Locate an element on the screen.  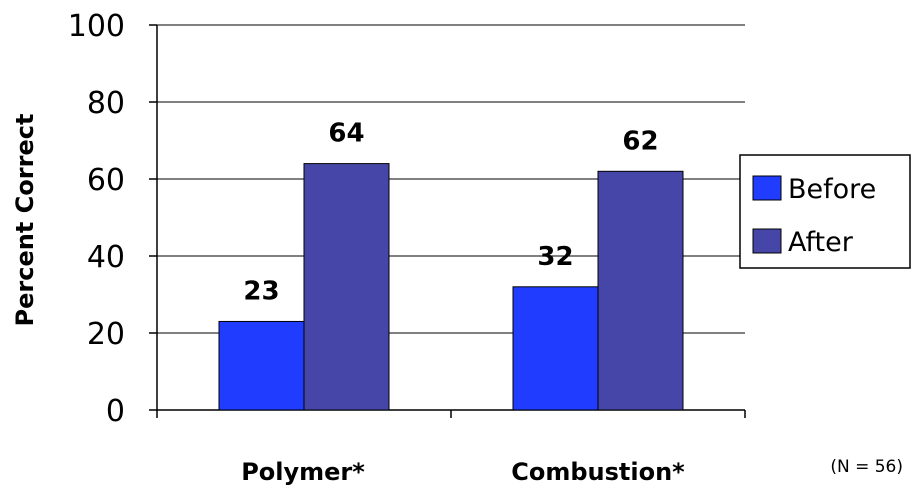
legend-swatch-after is located at coordinates (767, 241).